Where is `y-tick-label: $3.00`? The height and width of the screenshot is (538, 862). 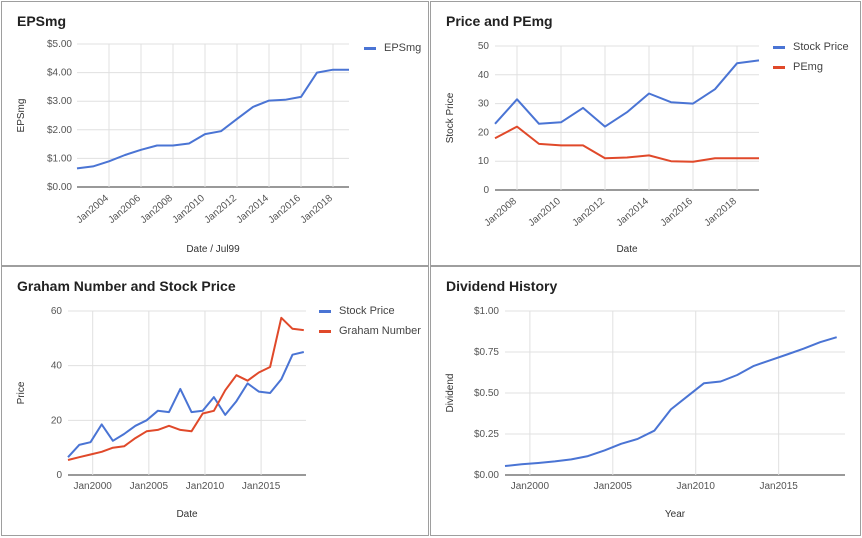 y-tick-label: $3.00 is located at coordinates (59, 101).